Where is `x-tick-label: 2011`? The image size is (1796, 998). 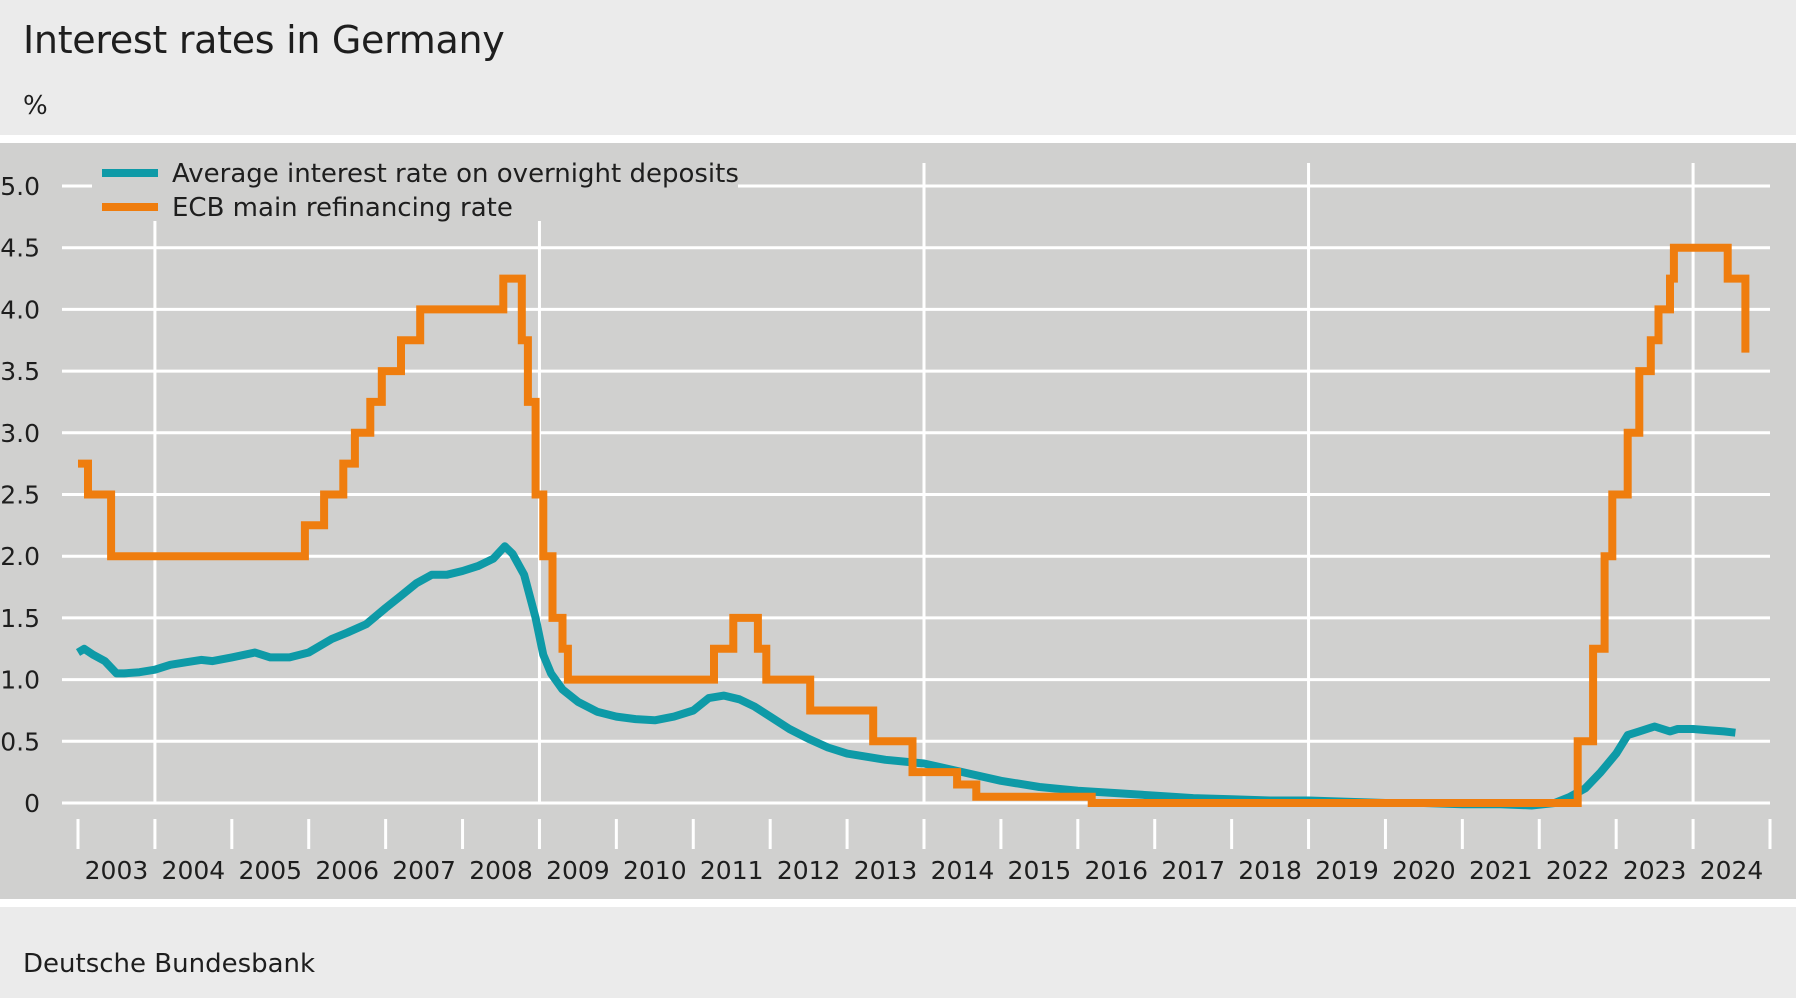
x-tick-label: 2011 is located at coordinates (732, 870).